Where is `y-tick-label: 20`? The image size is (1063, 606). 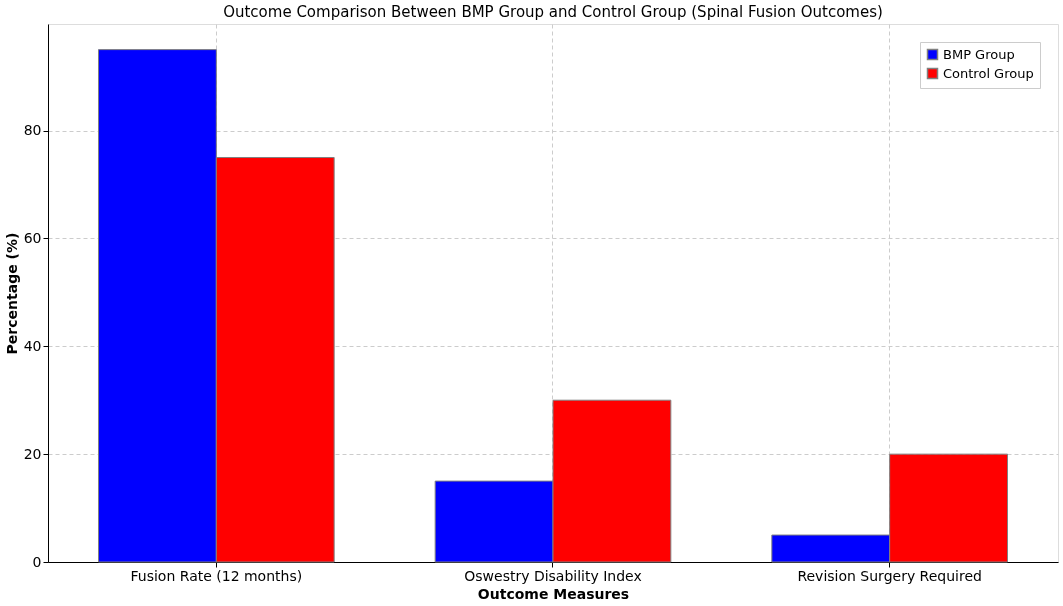 y-tick-label: 20 is located at coordinates (32, 453).